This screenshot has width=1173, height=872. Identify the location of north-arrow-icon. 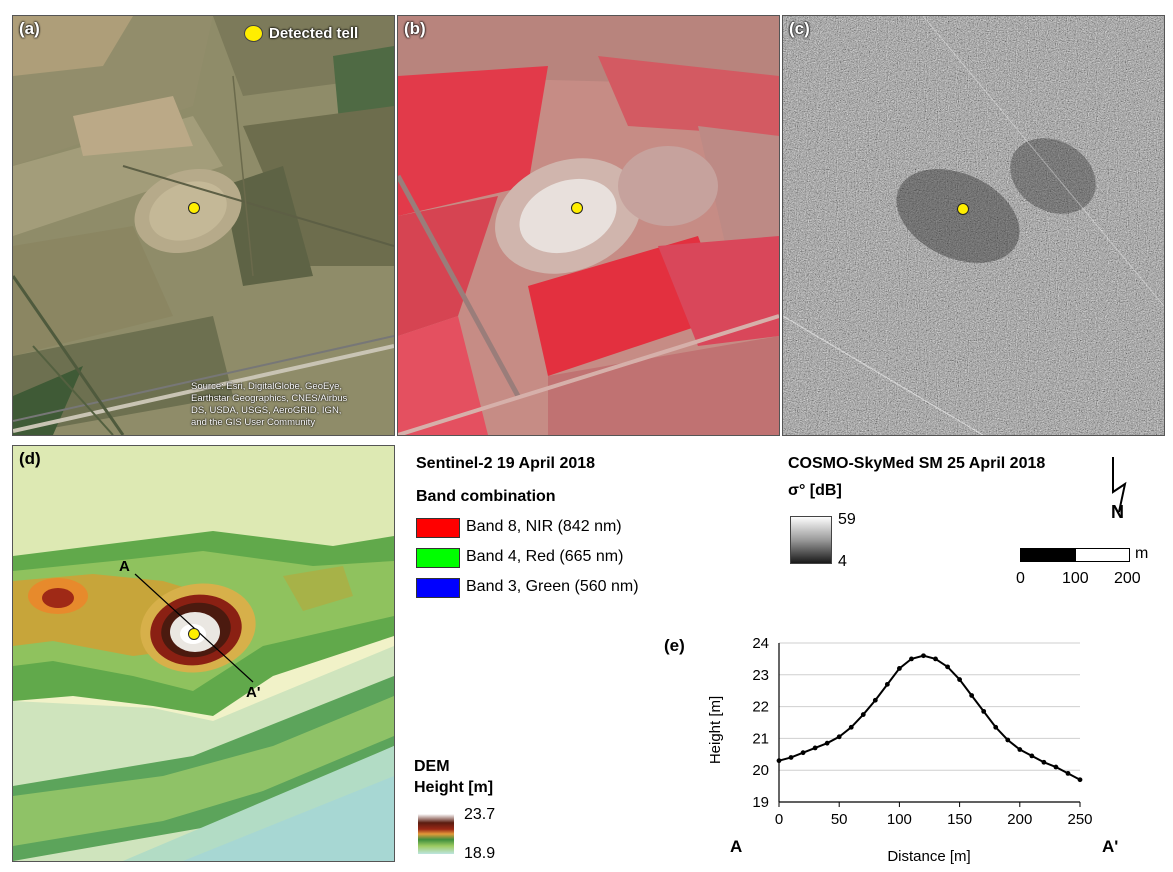
(1119, 485).